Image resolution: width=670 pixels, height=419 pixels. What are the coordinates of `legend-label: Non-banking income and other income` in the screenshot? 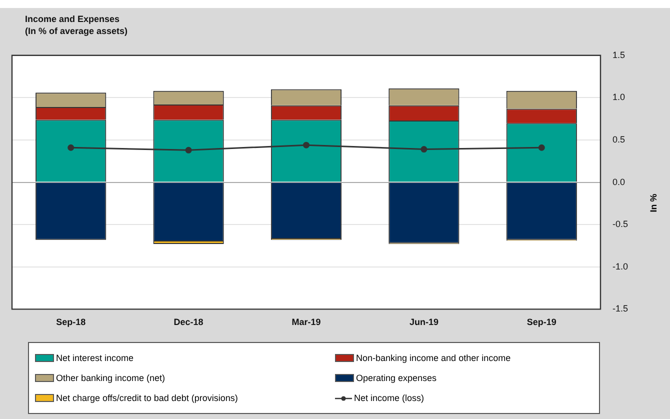 It's located at (433, 358).